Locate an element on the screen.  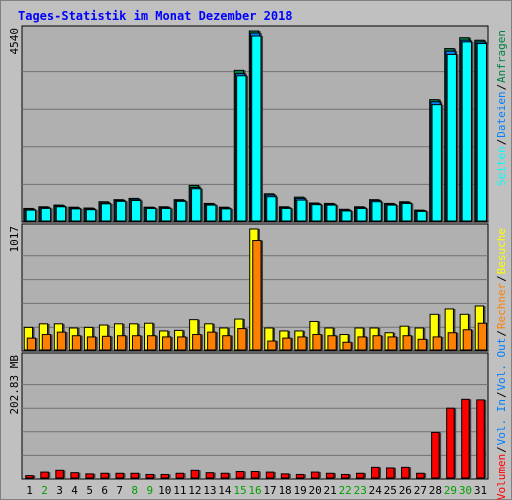
top-bar-seiten-18-face is located at coordinates (286, 214).